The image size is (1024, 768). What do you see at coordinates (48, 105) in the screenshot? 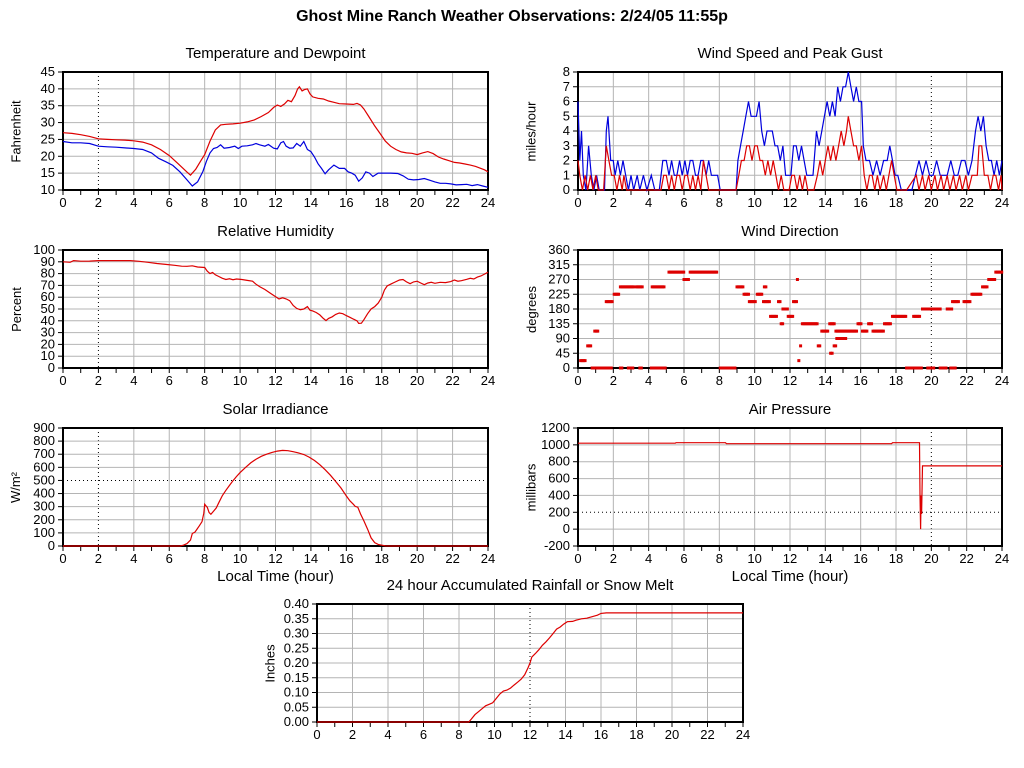
I see `svg-text: 35` at bounding box center [48, 105].